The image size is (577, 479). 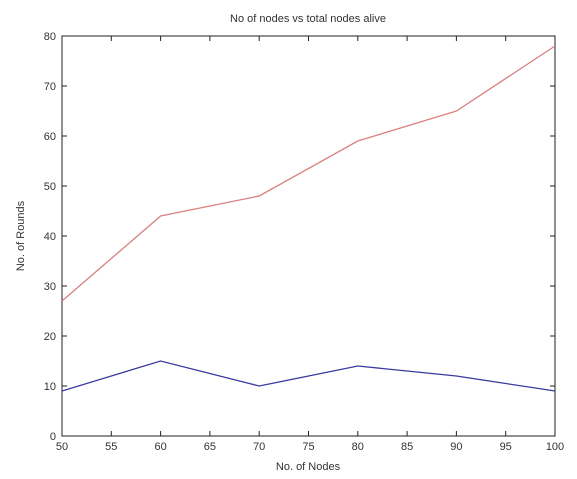 What do you see at coordinates (506, 447) in the screenshot?
I see `x-tick-label: 95` at bounding box center [506, 447].